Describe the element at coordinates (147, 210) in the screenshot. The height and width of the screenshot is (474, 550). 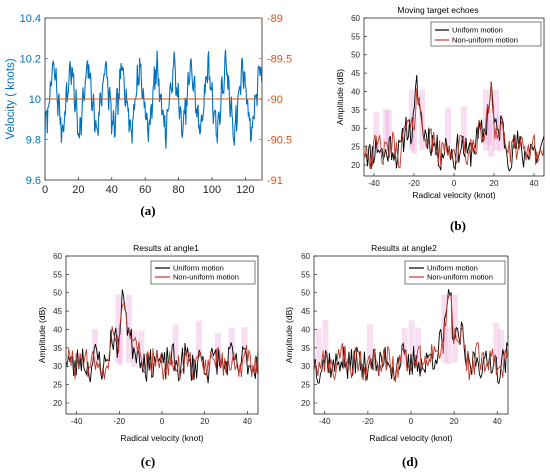
I see `panel-a-caption: (a)` at that location.